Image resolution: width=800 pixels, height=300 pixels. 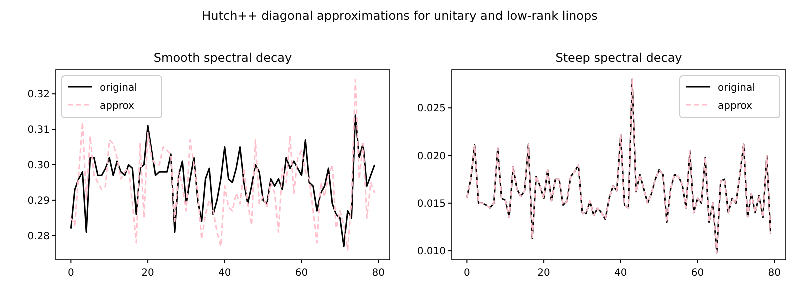 What do you see at coordinates (431, 252) in the screenshot?
I see `y-tick-label: 0.010` at bounding box center [431, 252].